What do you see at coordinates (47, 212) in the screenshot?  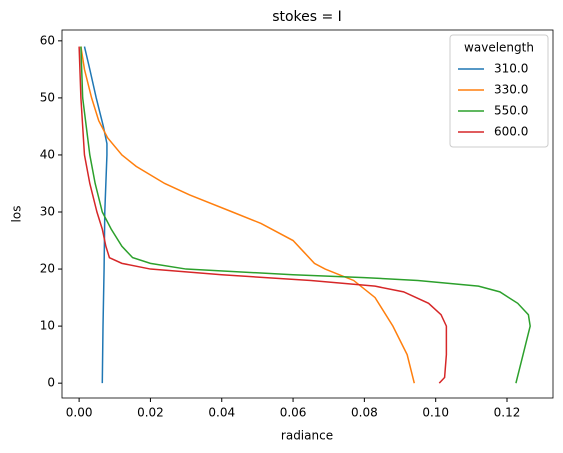 I see `y-tick-label: 30` at bounding box center [47, 212].